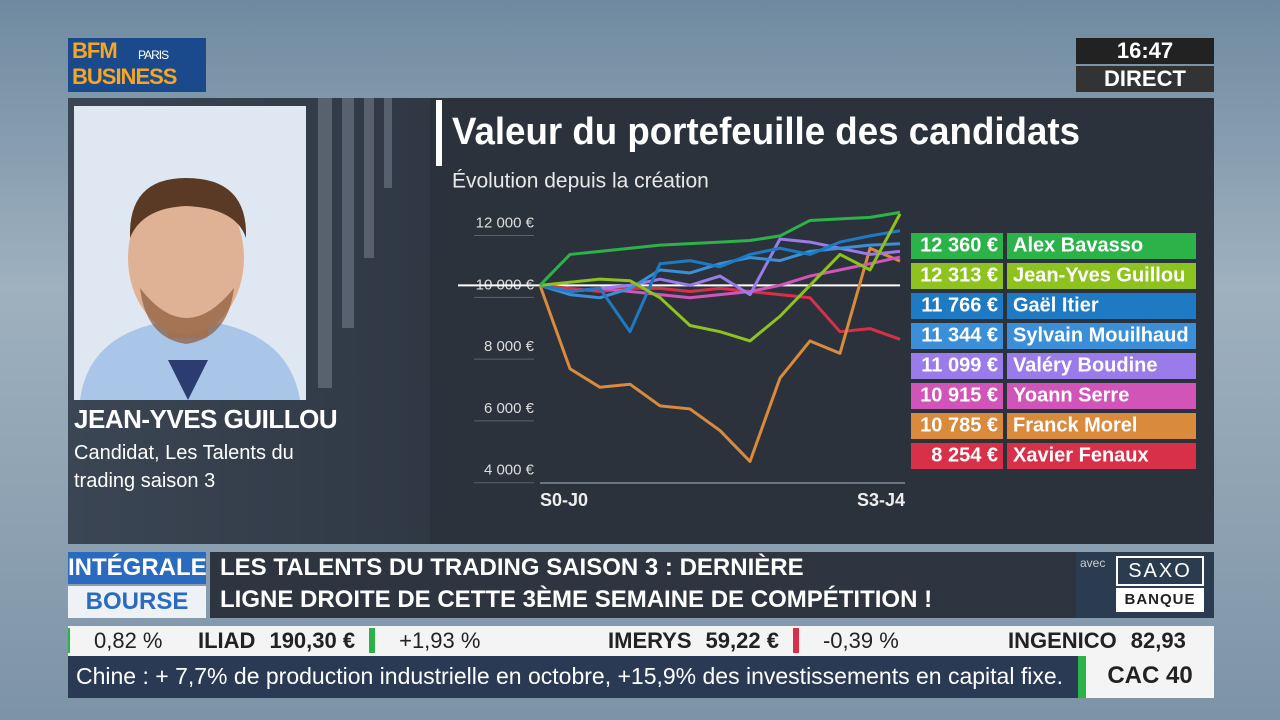 Image resolution: width=1280 pixels, height=720 pixels. Describe the element at coordinates (959, 365) in the screenshot. I see `legend-value: 11 099 €` at that location.